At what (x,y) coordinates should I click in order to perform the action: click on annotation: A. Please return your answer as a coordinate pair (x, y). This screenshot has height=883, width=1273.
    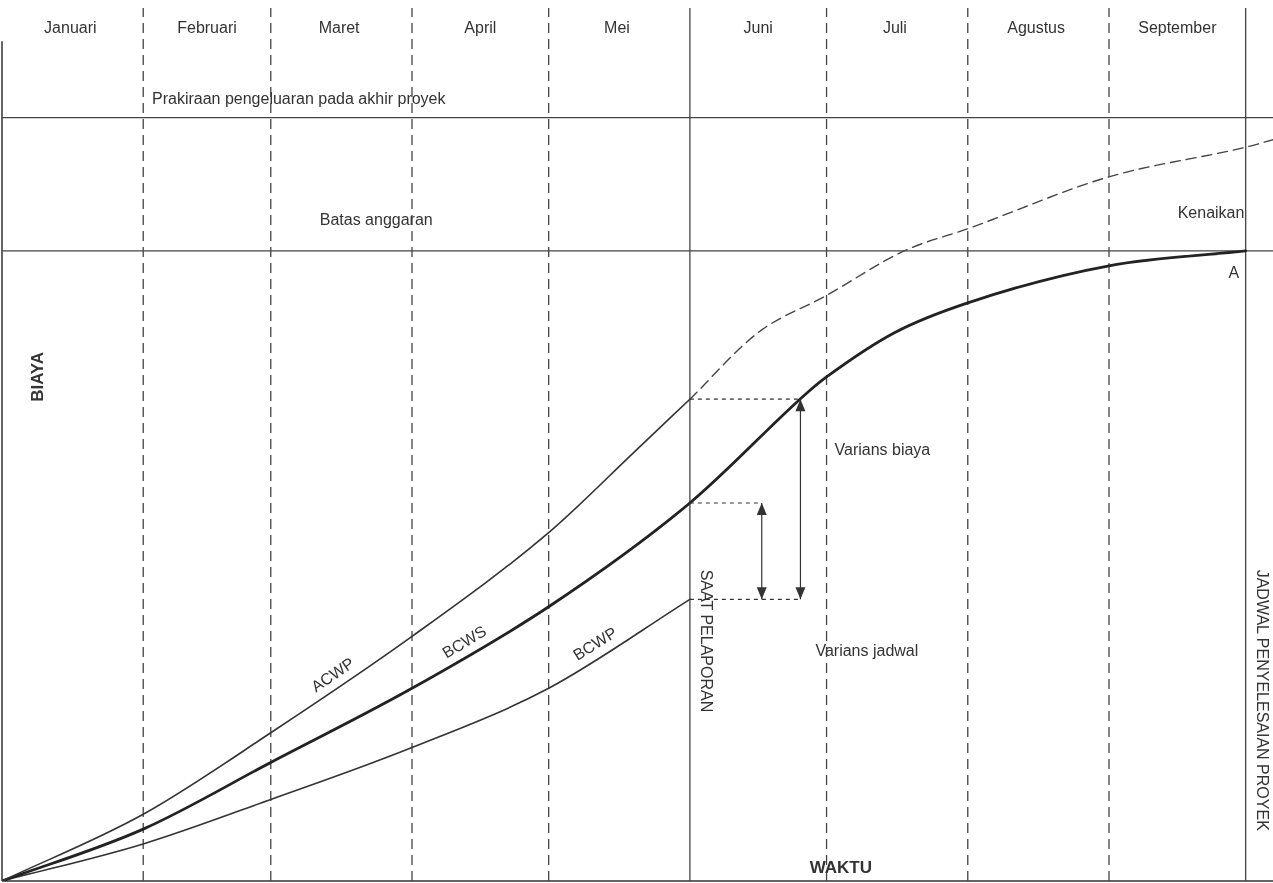
    Looking at the image, I should click on (1234, 272).